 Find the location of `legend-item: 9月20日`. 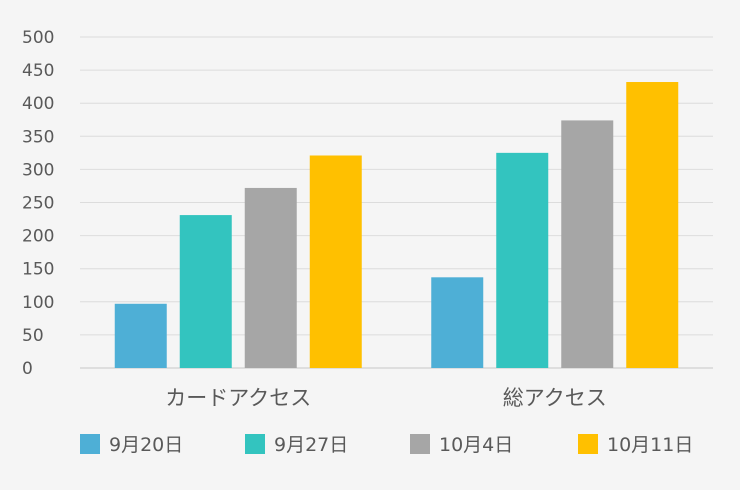

legend-item: 9月20日 is located at coordinates (131, 445).